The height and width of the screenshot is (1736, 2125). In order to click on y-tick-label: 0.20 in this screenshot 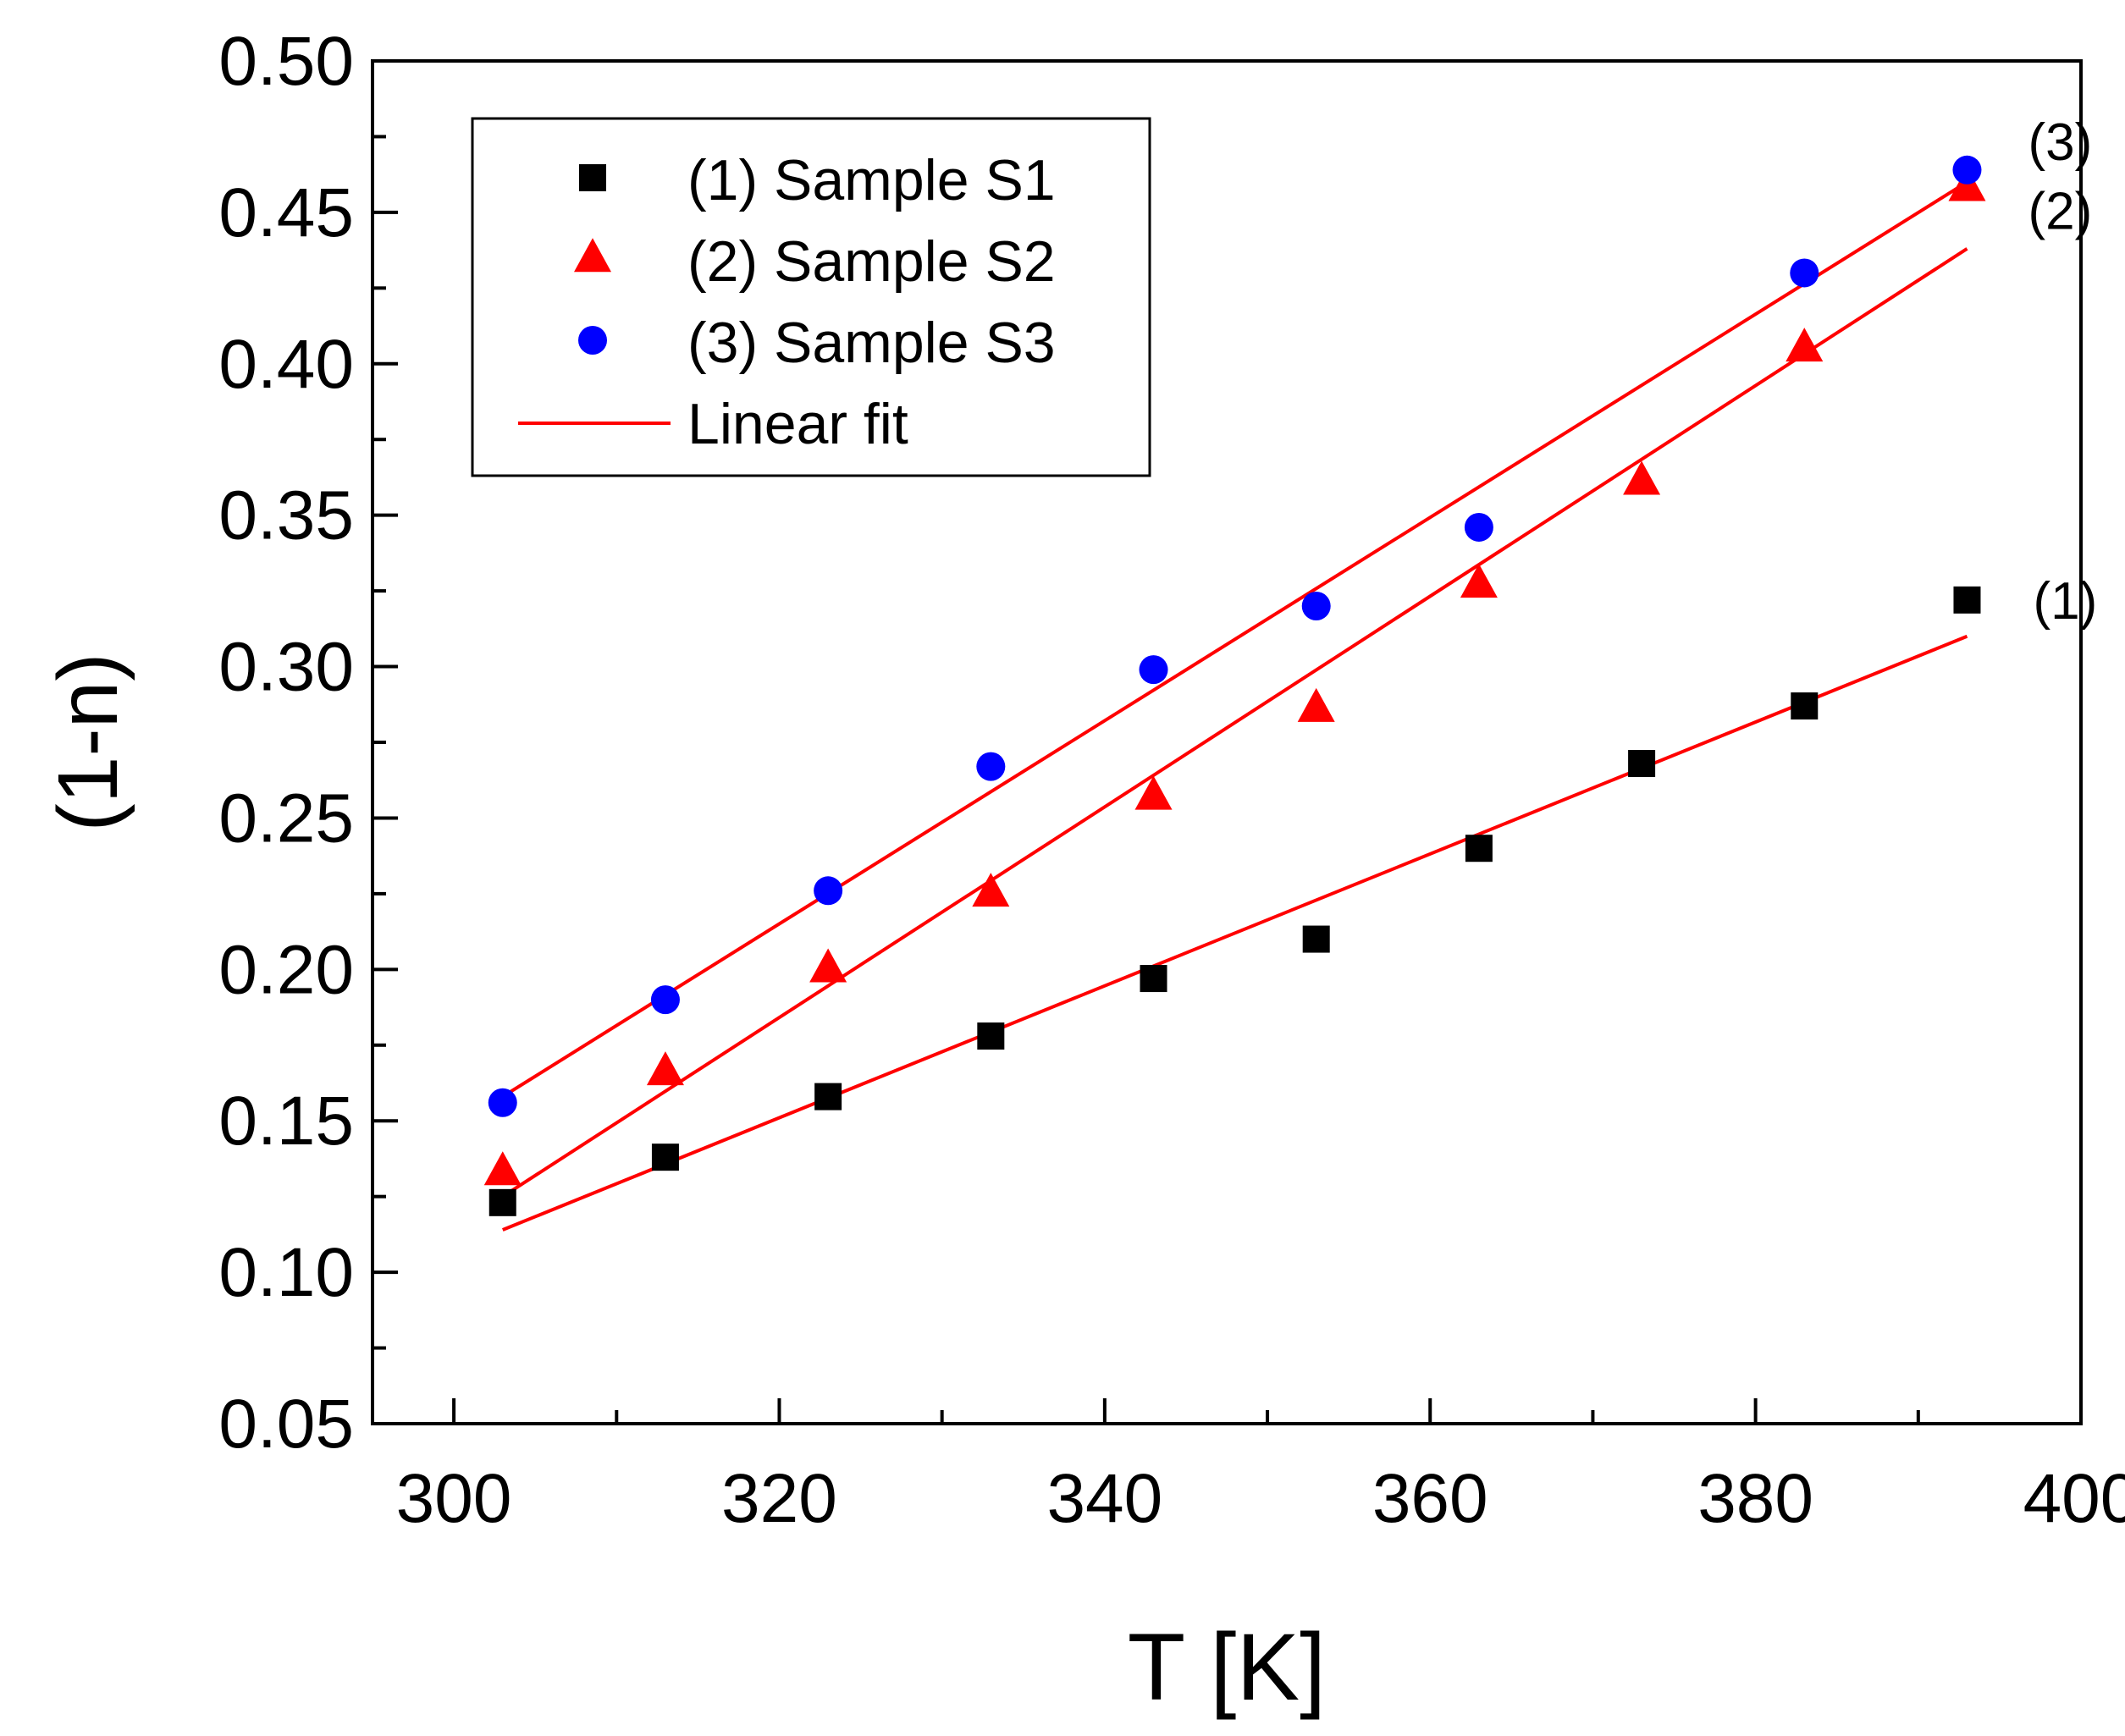, I will do `click(286, 969)`.